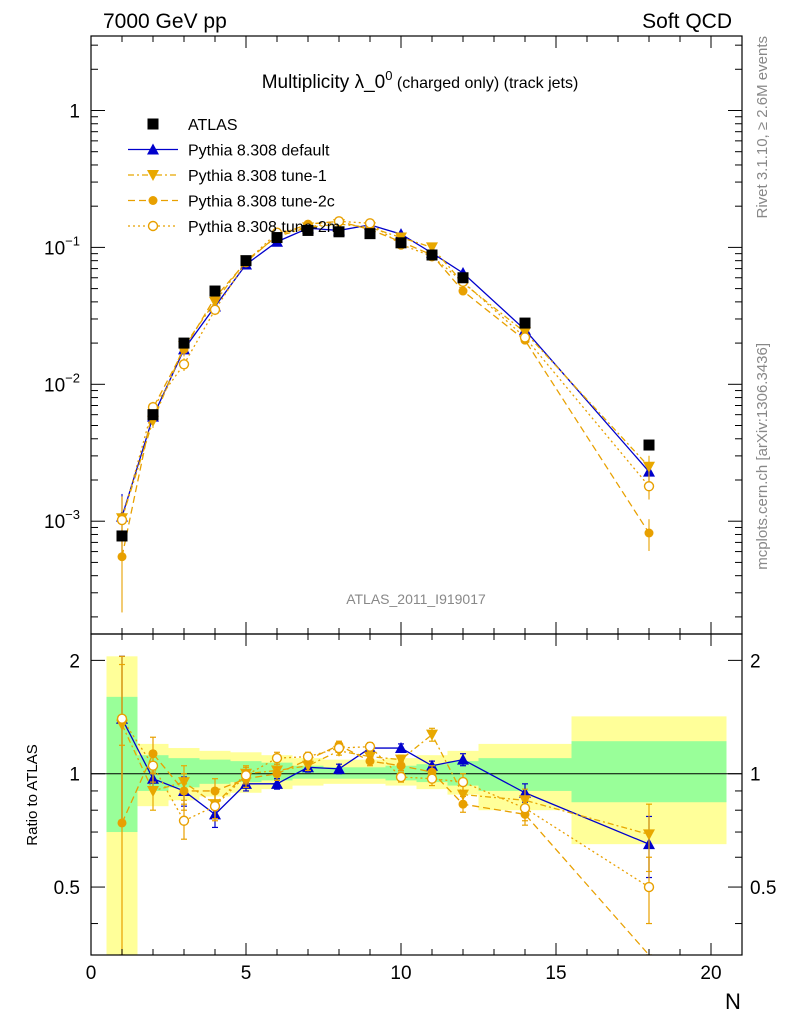 The height and width of the screenshot is (1024, 786). Describe the element at coordinates (165, 21) in the screenshot. I see `header-left: 7000 GeV pp` at that location.